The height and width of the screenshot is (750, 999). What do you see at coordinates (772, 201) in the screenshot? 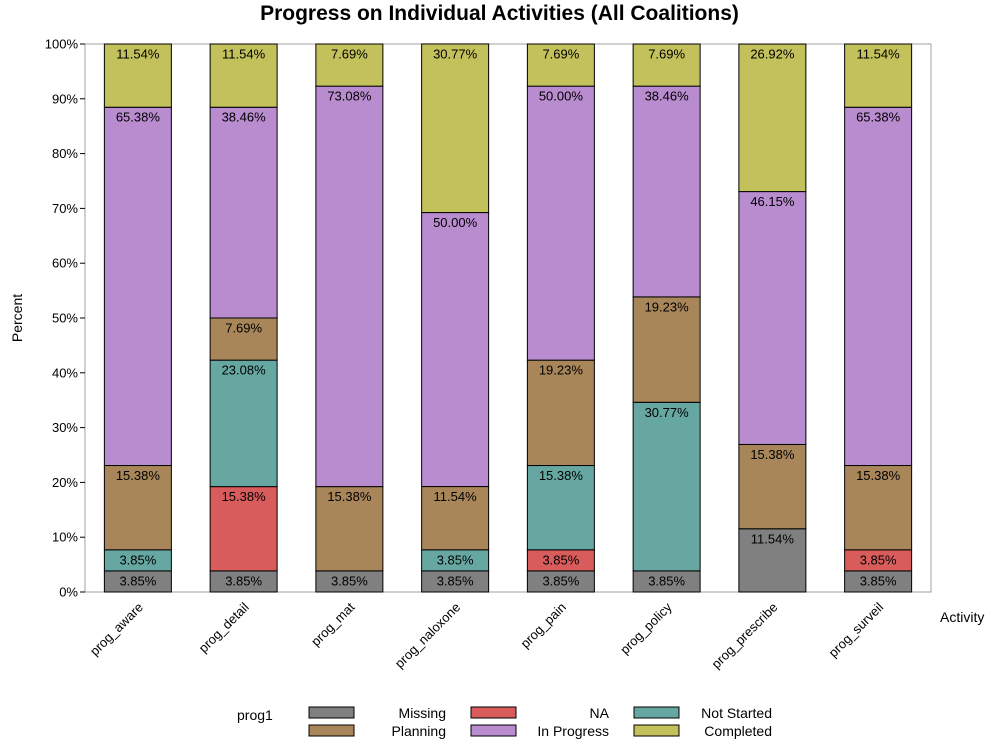
I see `data-label: 46.15%` at bounding box center [772, 201].